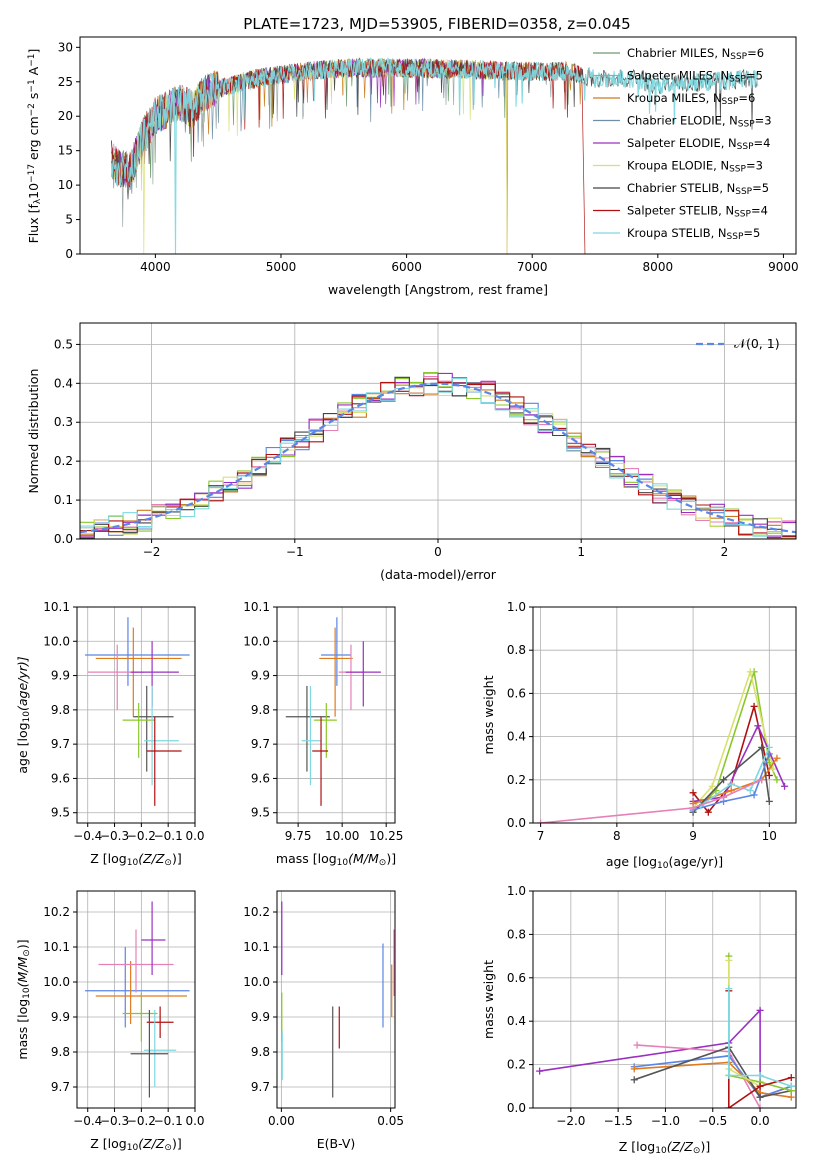 The image size is (819, 1170). What do you see at coordinates (69, 220) in the screenshot?
I see `tick-label-y: 5` at bounding box center [69, 220].